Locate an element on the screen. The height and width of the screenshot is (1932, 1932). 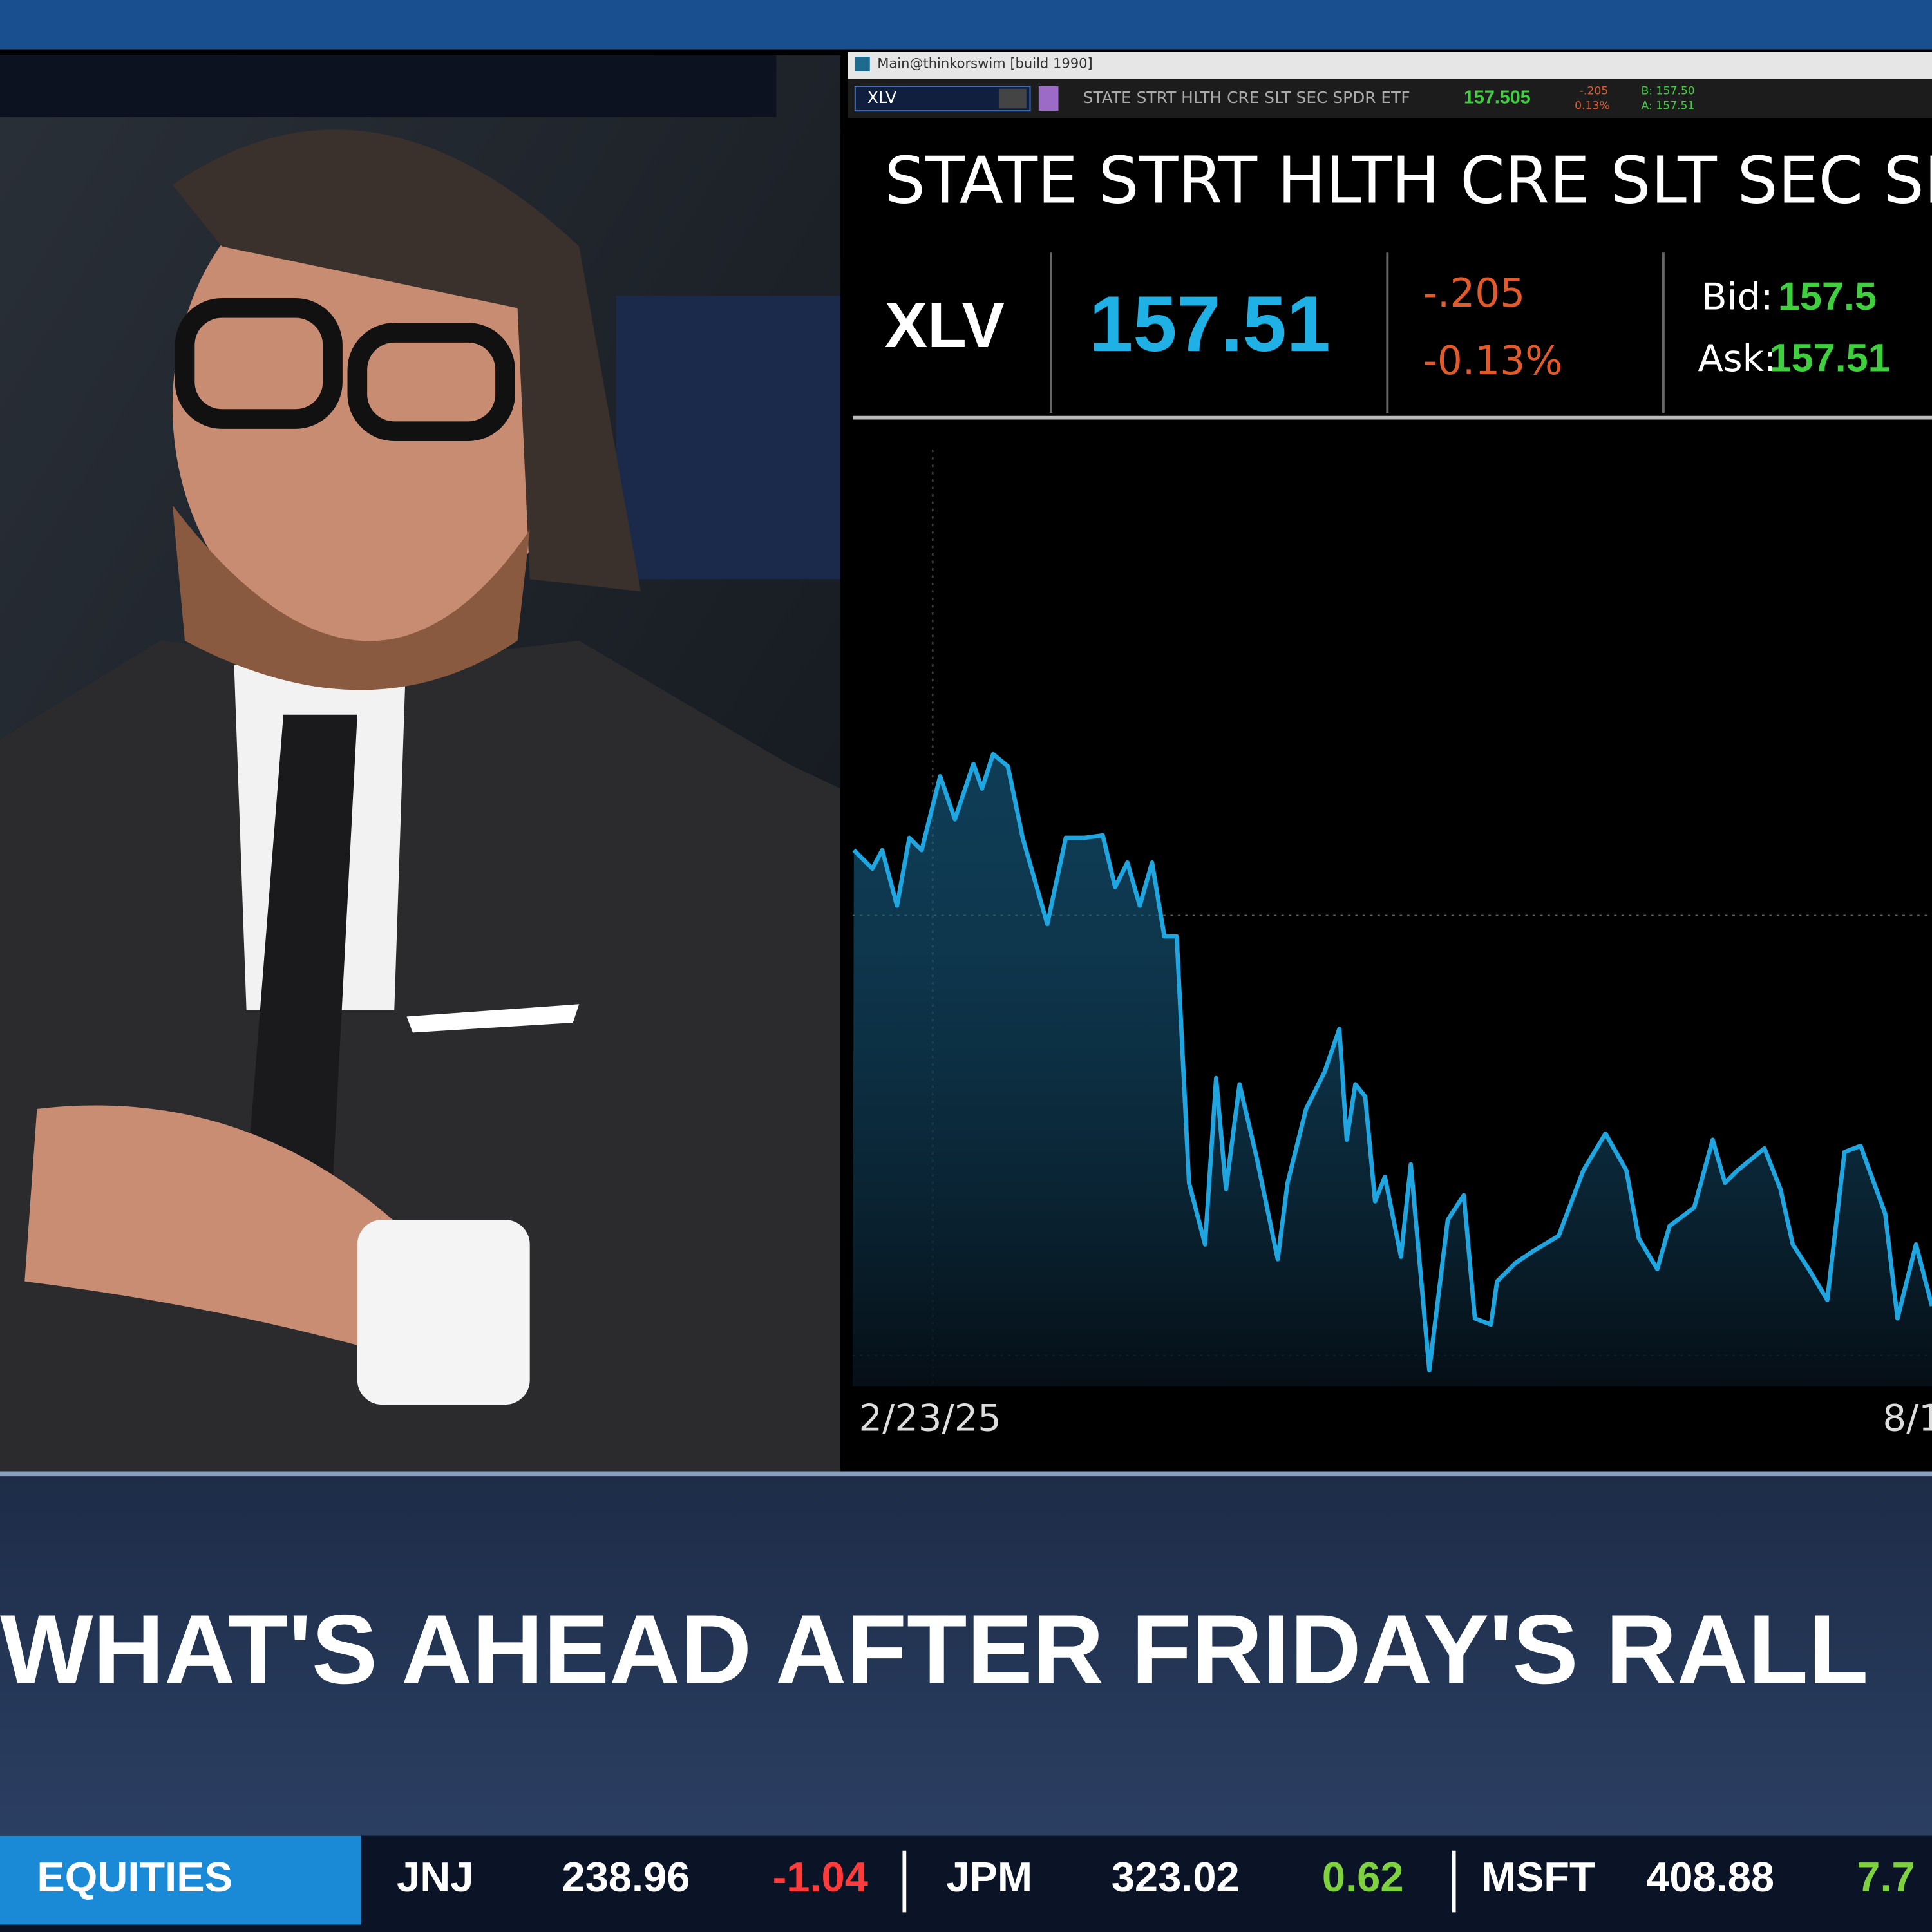
ticker-symbol: JPM is located at coordinates (989, 1876).